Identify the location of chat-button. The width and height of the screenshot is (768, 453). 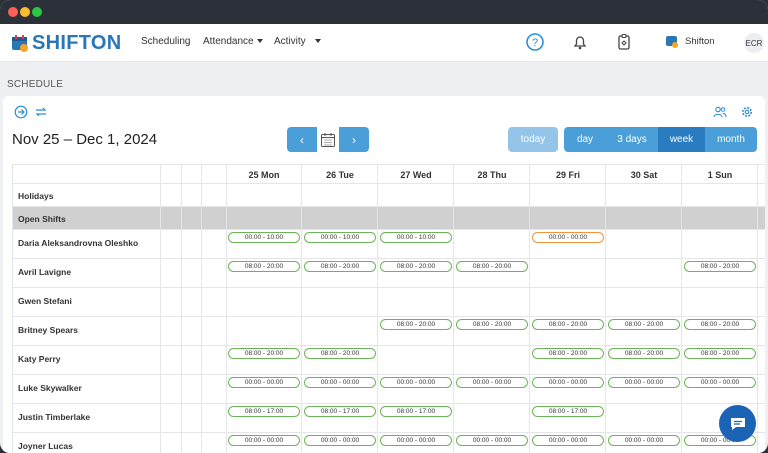
(737, 423).